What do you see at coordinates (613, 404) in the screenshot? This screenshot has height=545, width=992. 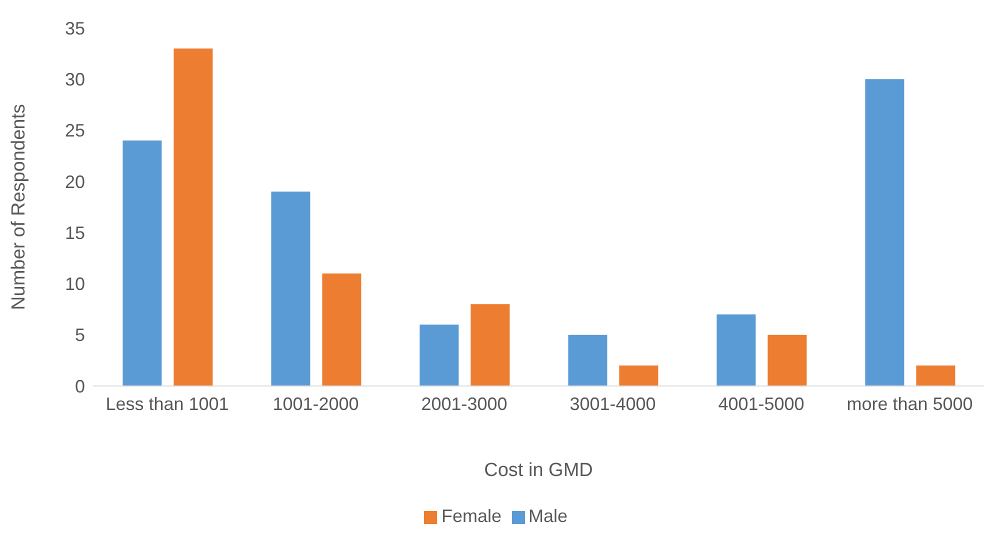 I see `x-tick-label: 3001-4000` at bounding box center [613, 404].